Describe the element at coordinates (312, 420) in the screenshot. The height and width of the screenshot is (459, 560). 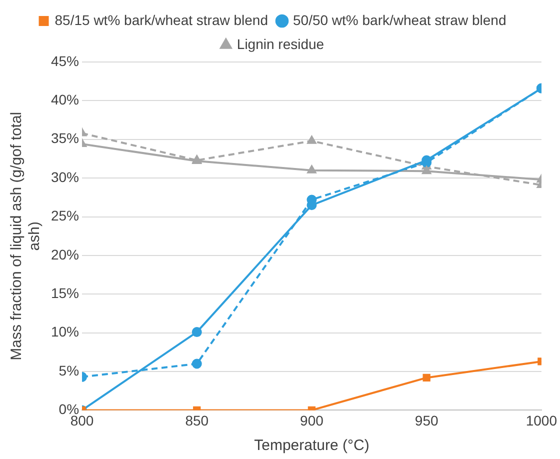
I see `x-tick-label: 900` at that location.